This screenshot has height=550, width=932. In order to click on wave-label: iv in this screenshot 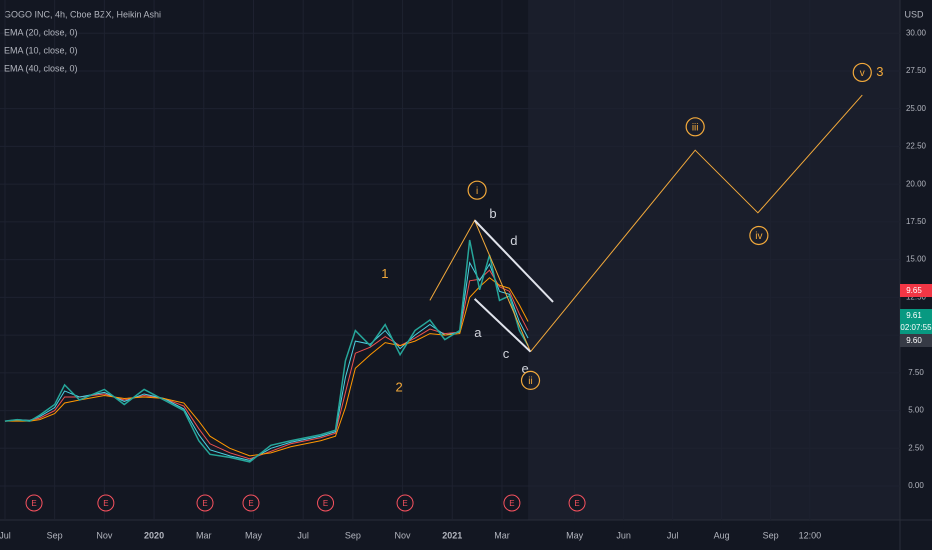, I will do `click(758, 236)`.